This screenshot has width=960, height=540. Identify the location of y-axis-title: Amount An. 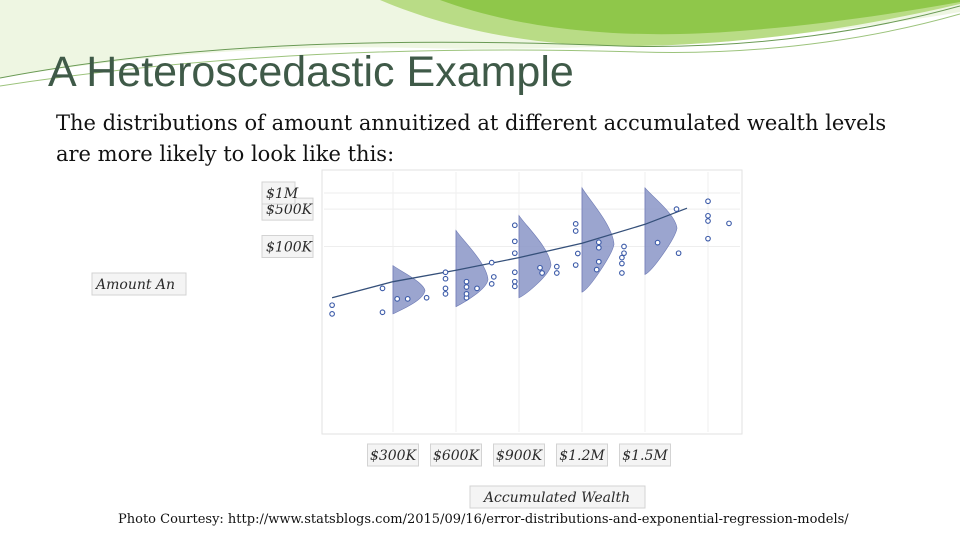
(134, 285).